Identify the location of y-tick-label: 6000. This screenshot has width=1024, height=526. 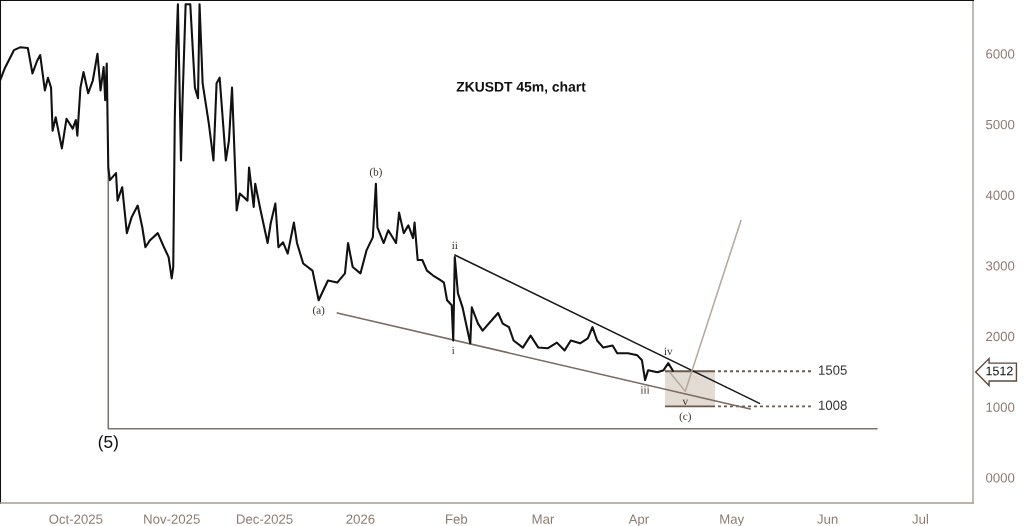
(1000, 54).